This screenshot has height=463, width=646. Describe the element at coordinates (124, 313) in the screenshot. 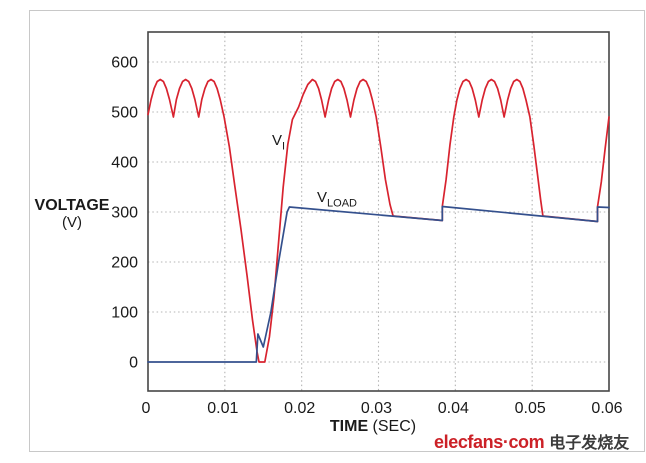

I see `y-tick-label: 100` at that location.